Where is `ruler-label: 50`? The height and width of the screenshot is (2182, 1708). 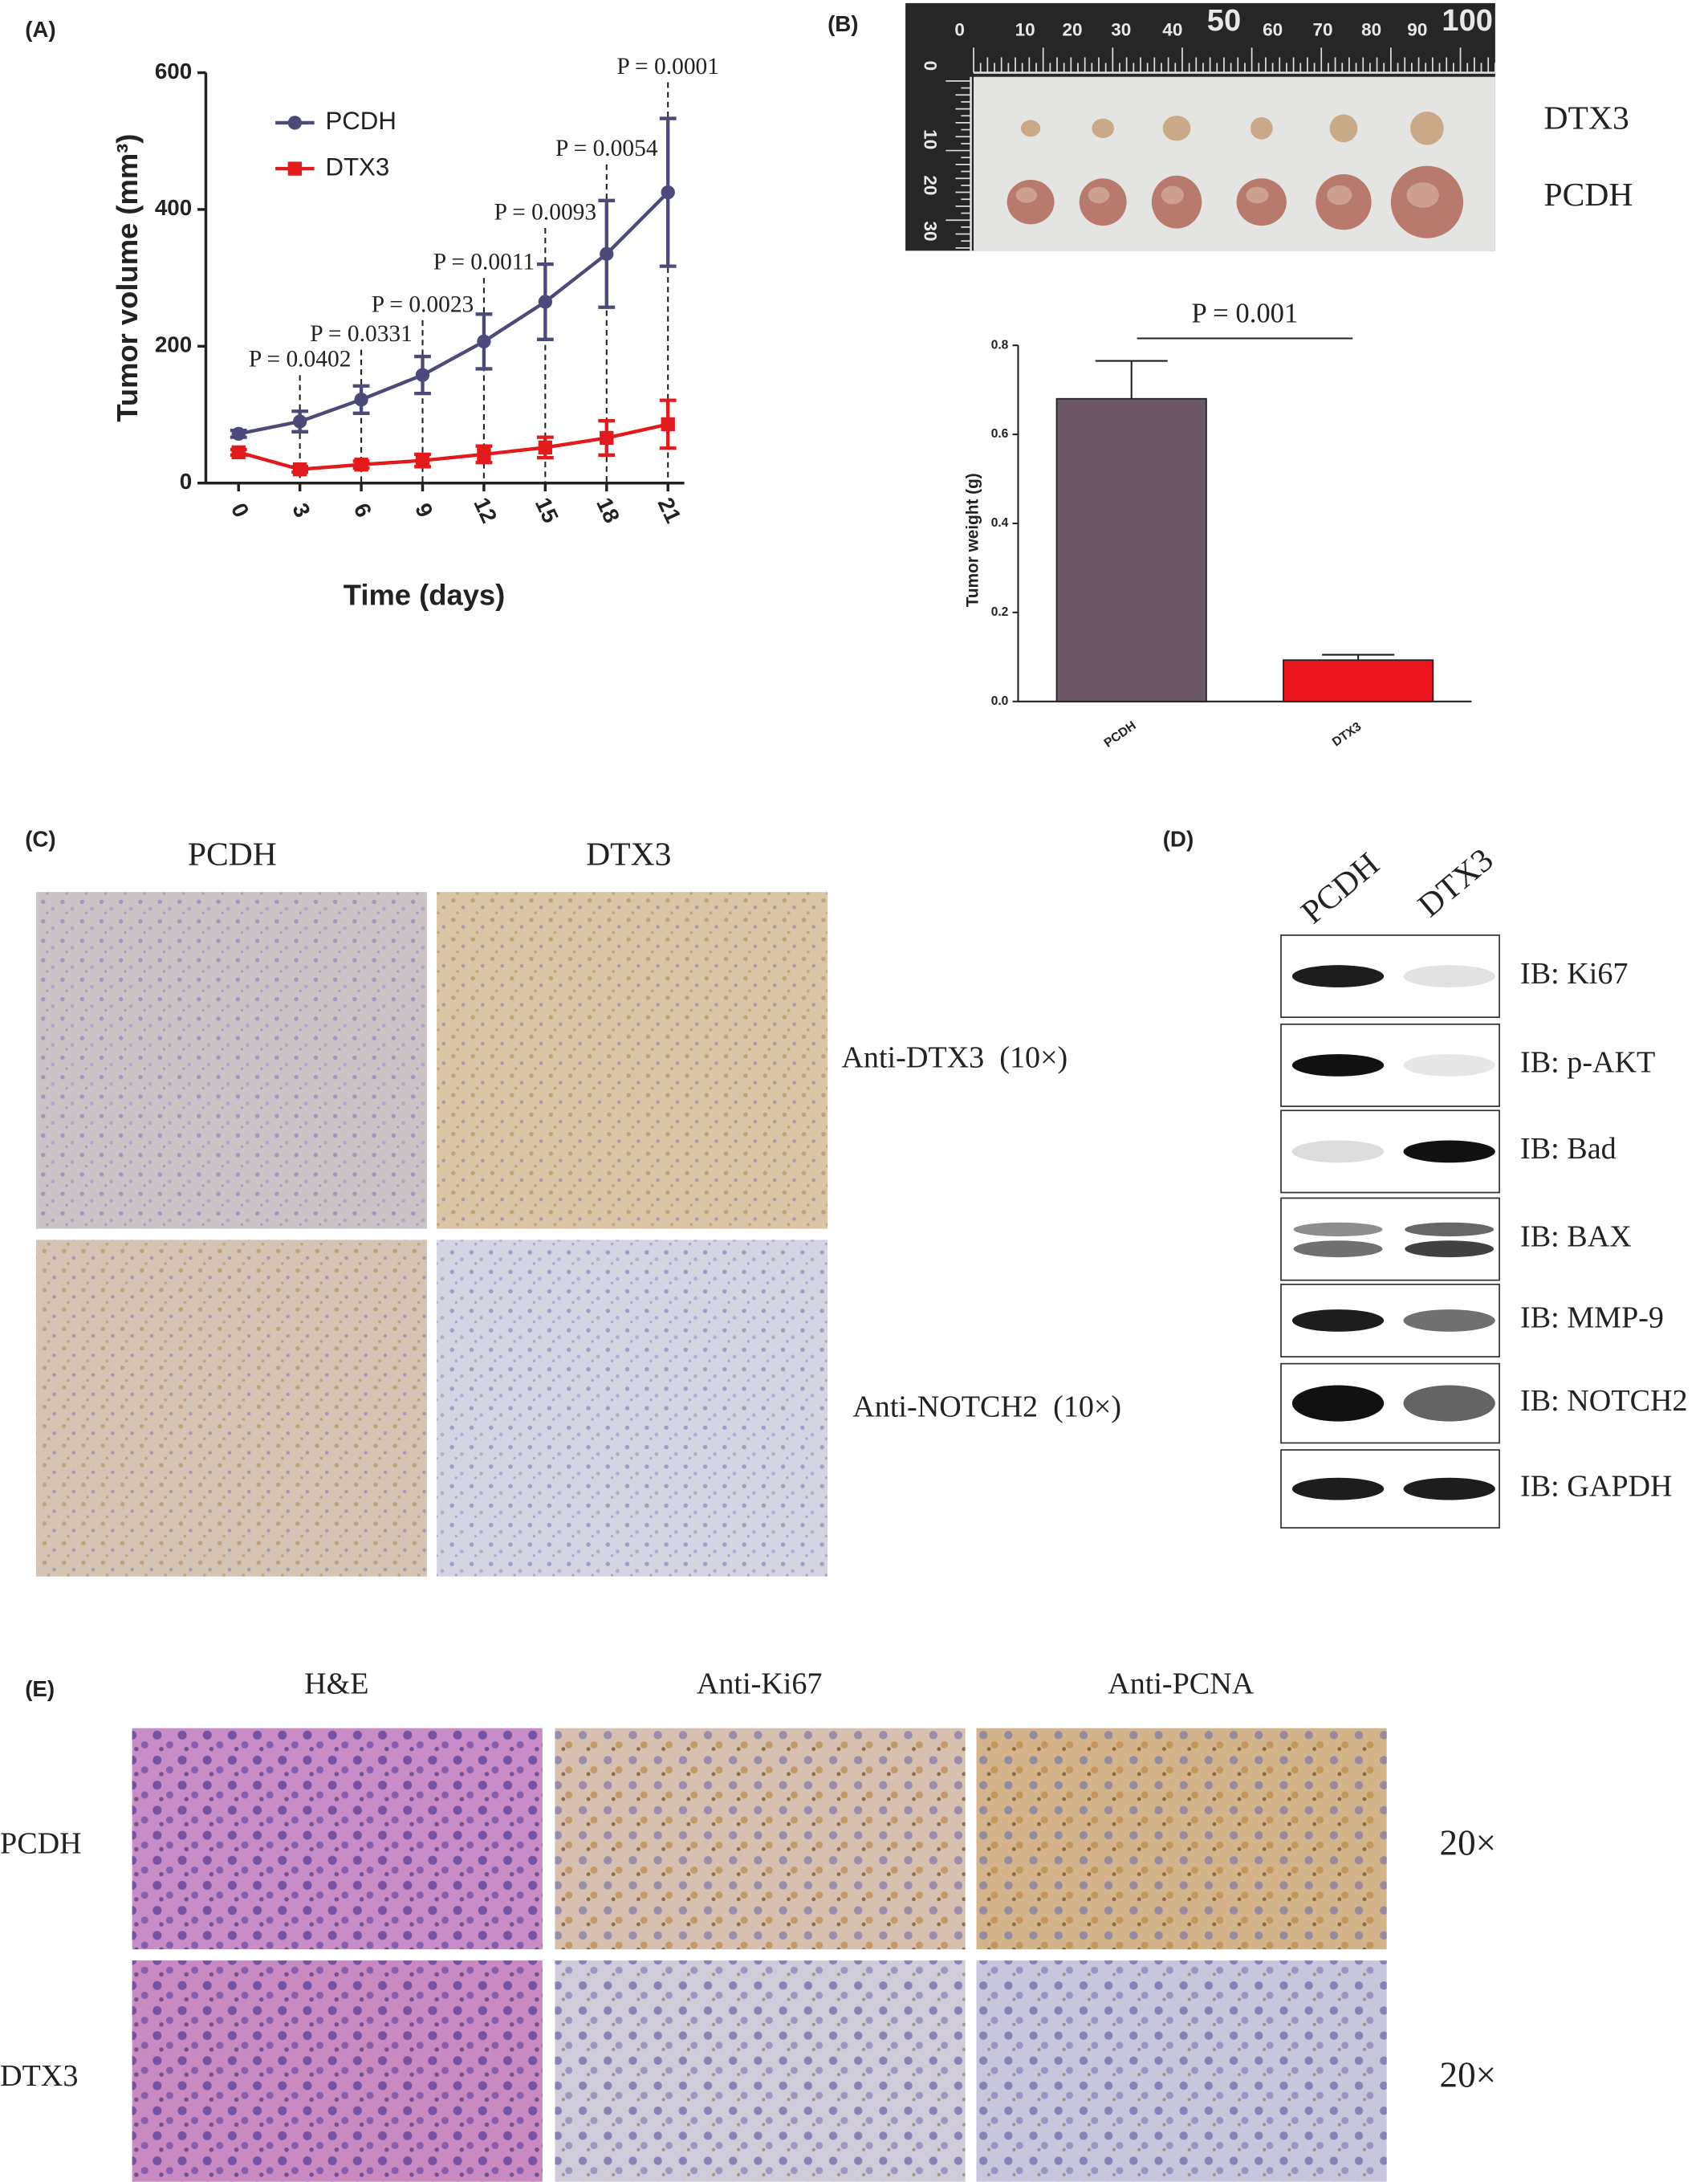 ruler-label: 50 is located at coordinates (1224, 20).